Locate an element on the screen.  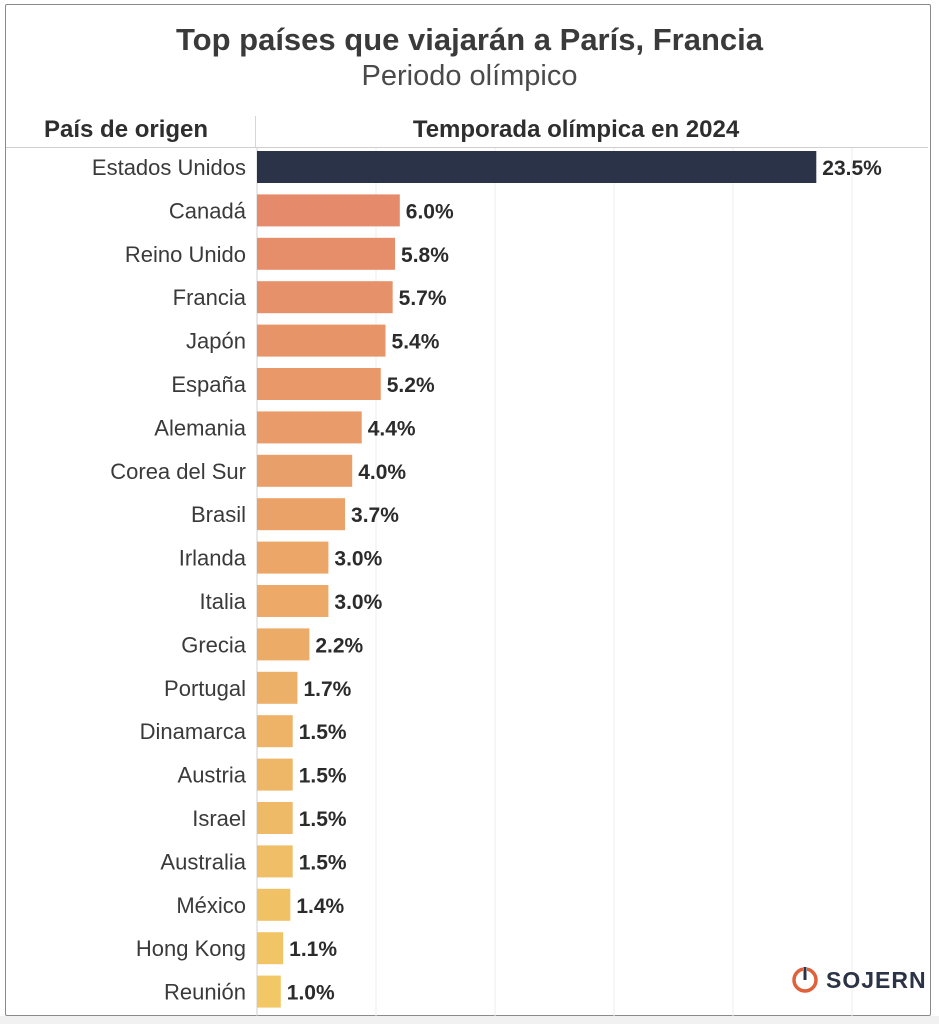
data-label: 1.0% is located at coordinates (311, 993).